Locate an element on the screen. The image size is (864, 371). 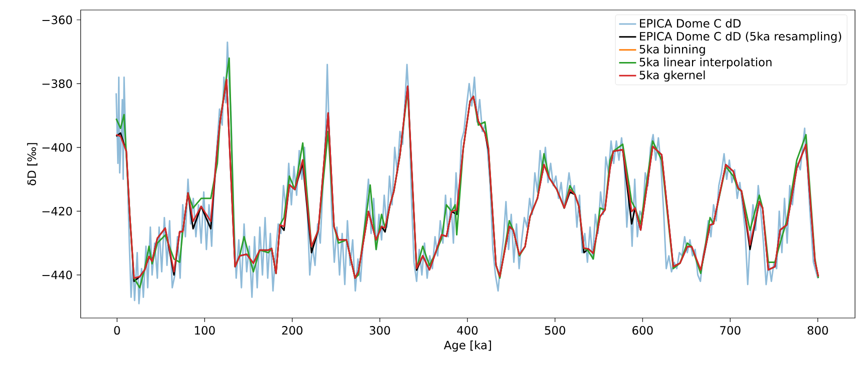
y-tick-label: −420 is located at coordinates (57, 211).